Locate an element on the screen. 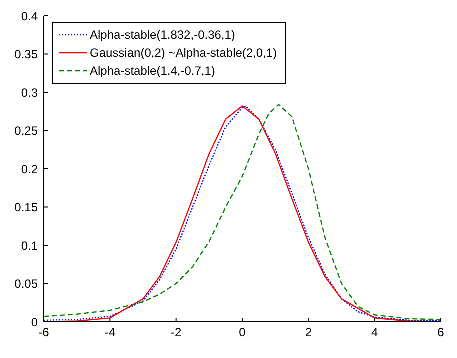 This screenshot has height=358, width=457. y-tick-label: 0 is located at coordinates (34, 322).